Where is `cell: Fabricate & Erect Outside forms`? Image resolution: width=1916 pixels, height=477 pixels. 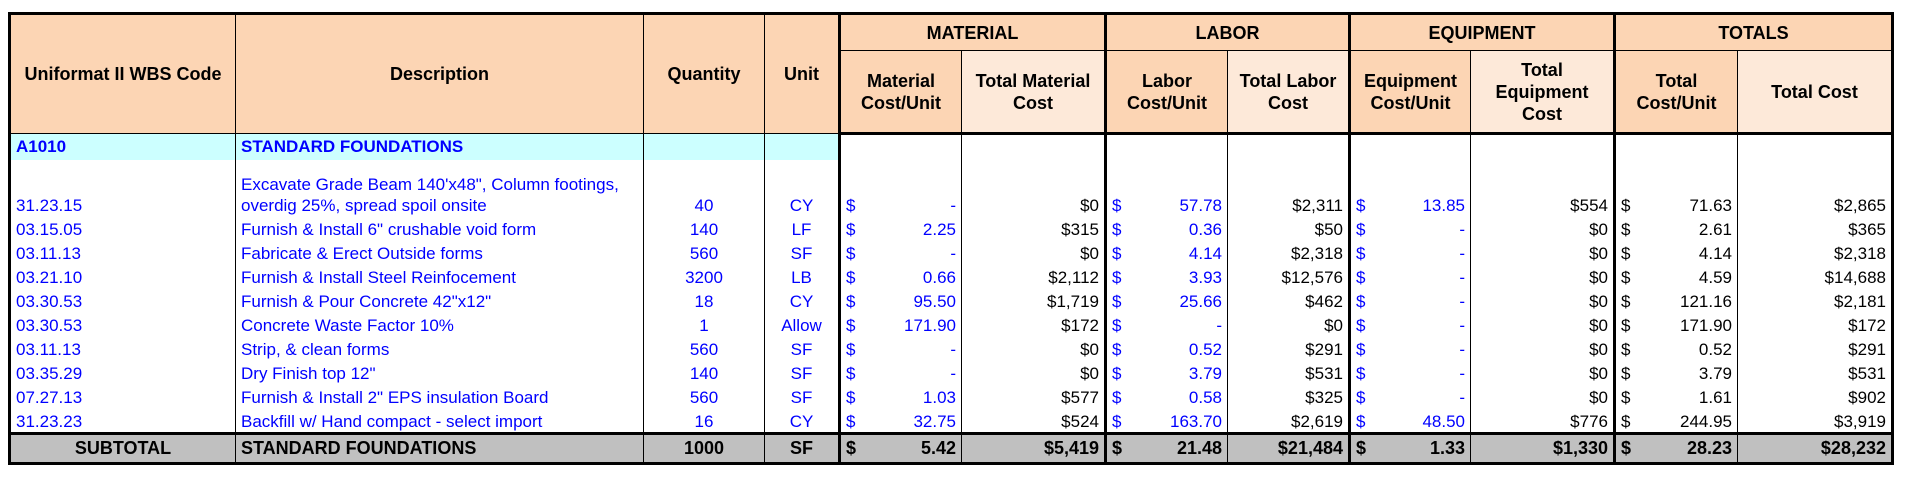
cell: Fabricate & Erect Outside forms is located at coordinates (439, 252).